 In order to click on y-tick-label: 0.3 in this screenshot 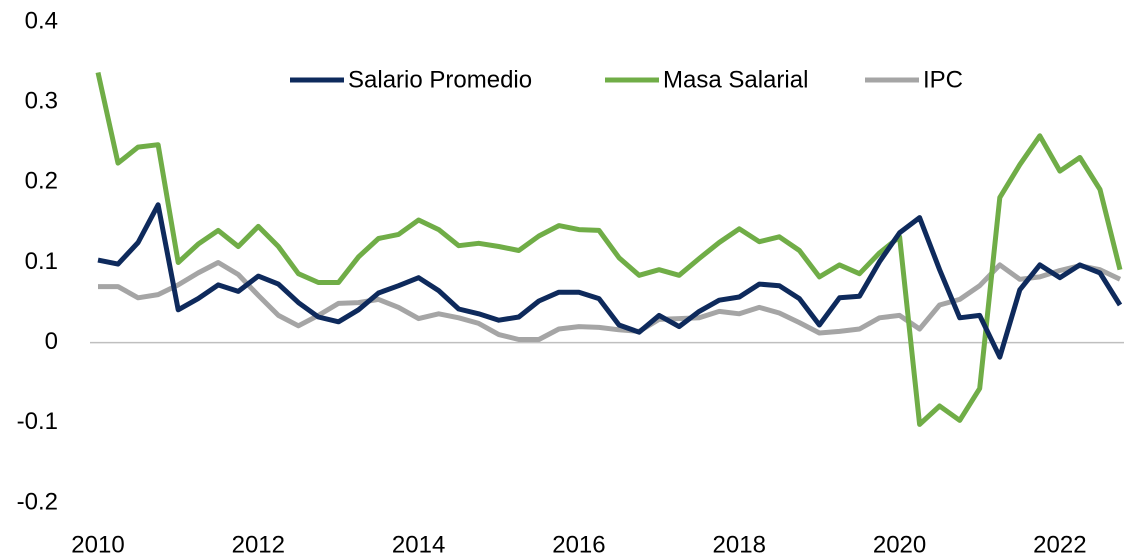, I will do `click(41, 101)`.